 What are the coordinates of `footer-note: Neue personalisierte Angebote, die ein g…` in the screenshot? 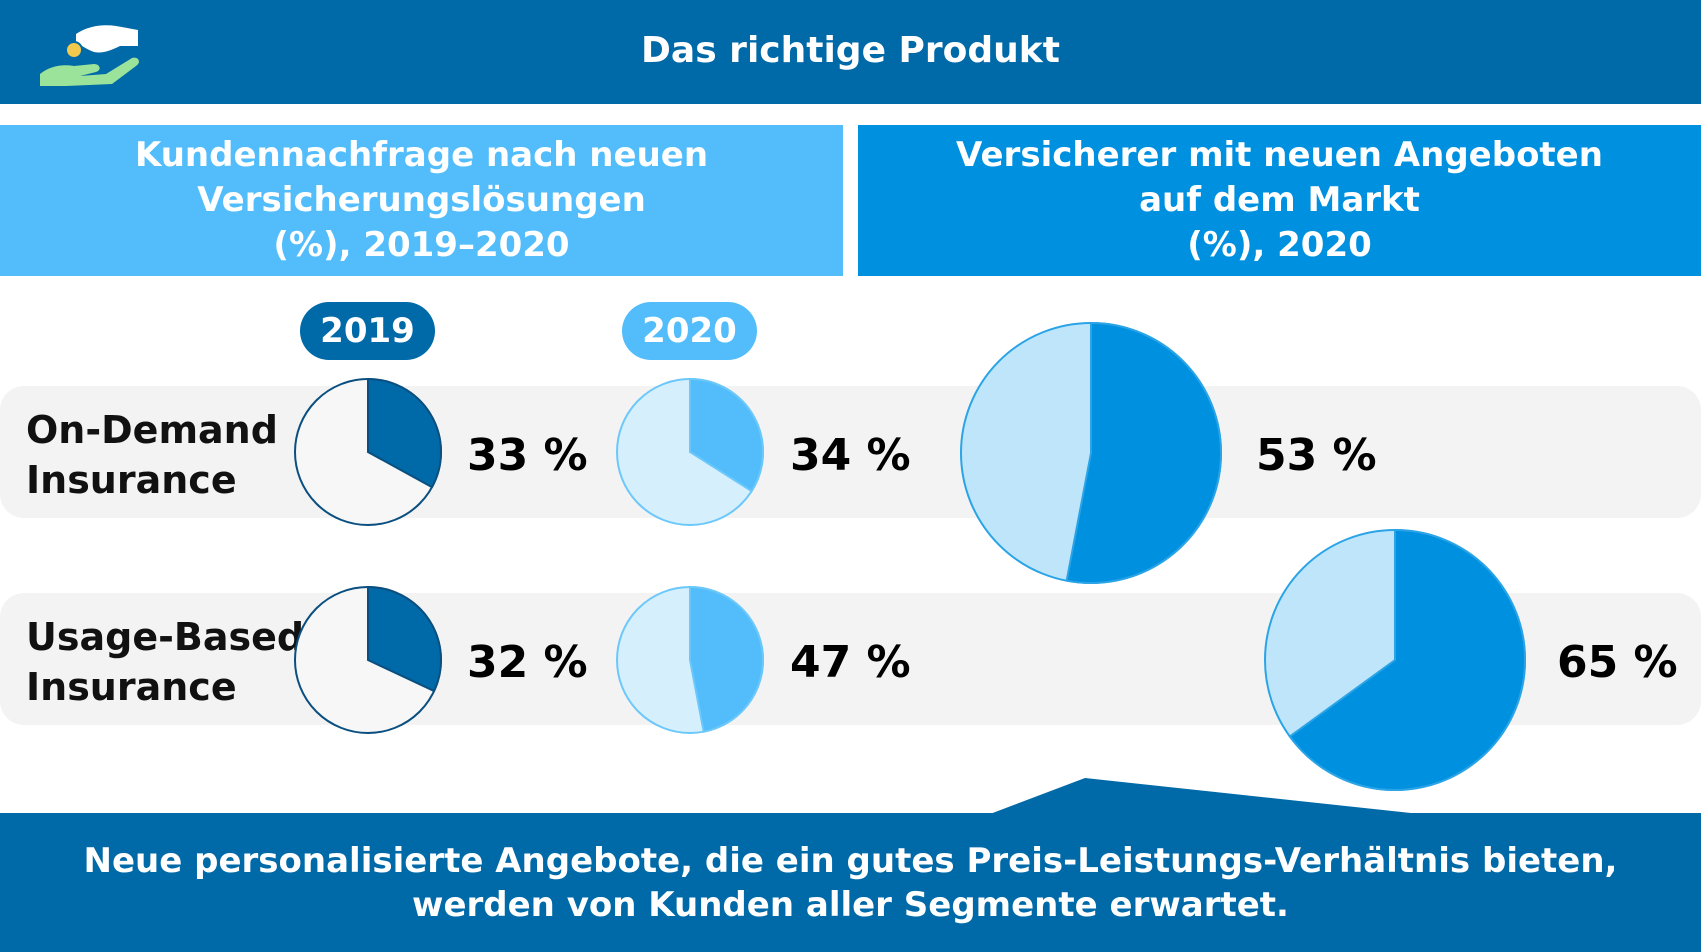 It's located at (850, 882).